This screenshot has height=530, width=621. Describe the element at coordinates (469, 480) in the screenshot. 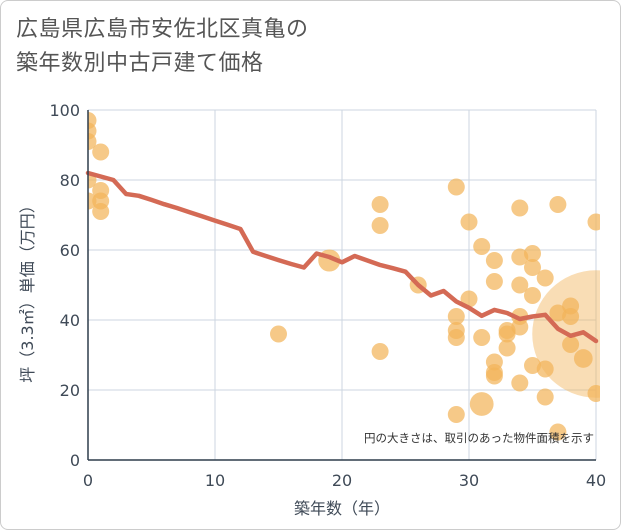

I see `x-tick-label: 30` at that location.